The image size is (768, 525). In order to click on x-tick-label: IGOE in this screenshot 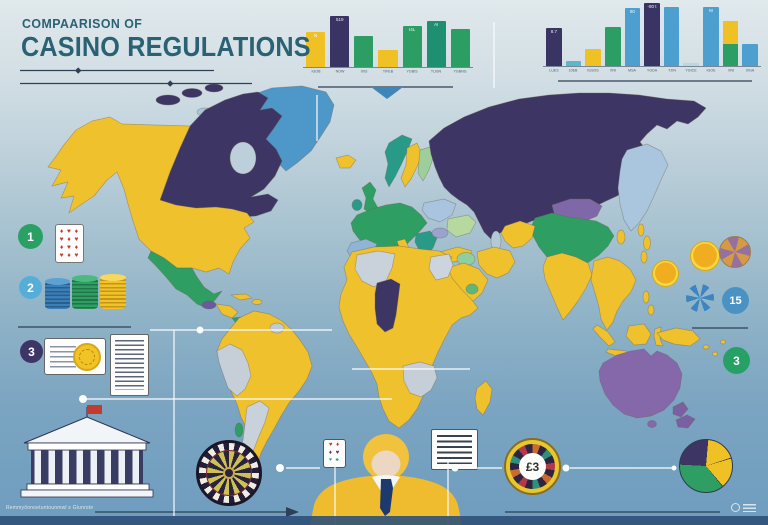, I will do `click(711, 70)`.